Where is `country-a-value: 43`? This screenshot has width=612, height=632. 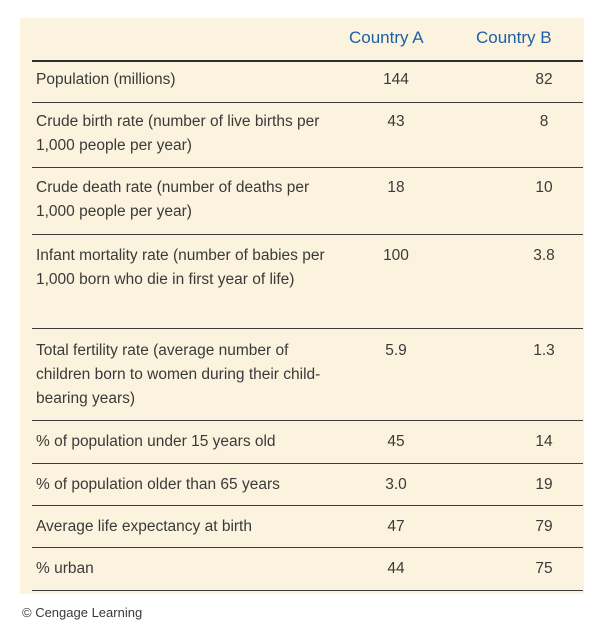 country-a-value: 43 is located at coordinates (396, 121).